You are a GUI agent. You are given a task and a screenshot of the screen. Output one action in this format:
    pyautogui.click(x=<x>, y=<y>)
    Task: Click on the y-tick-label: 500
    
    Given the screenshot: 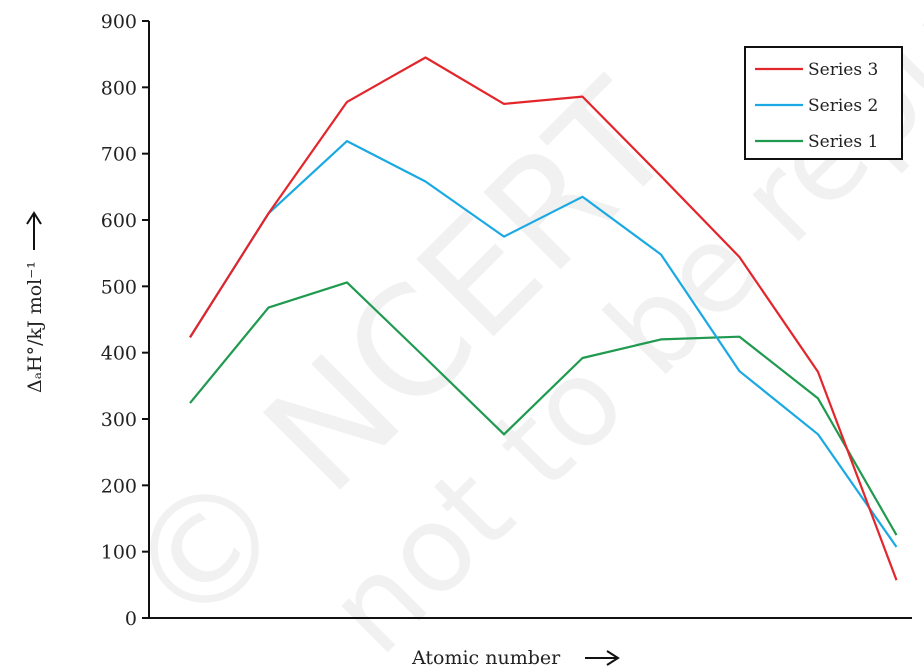 What is the action you would take?
    pyautogui.click(x=119, y=287)
    